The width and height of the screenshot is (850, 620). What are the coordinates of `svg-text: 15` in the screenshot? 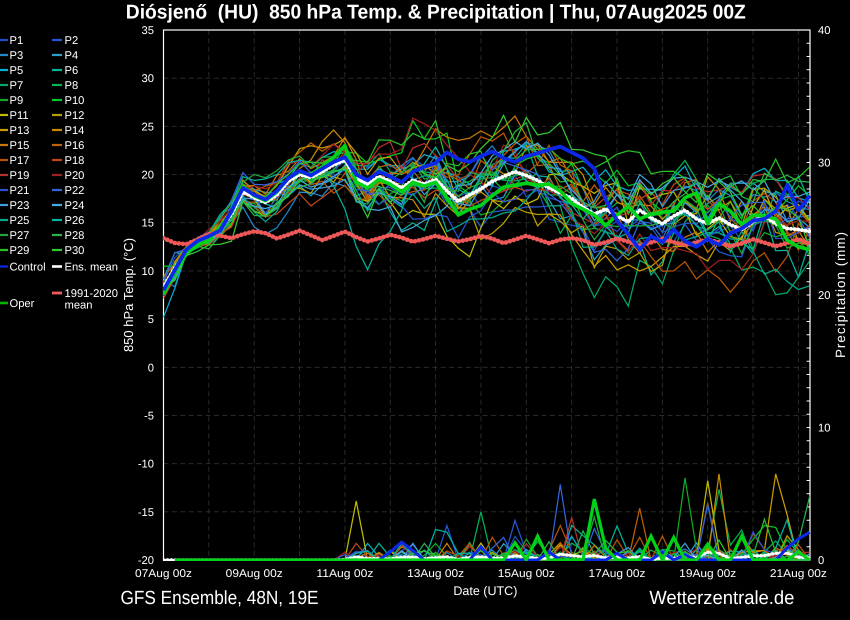 It's located at (148, 224).